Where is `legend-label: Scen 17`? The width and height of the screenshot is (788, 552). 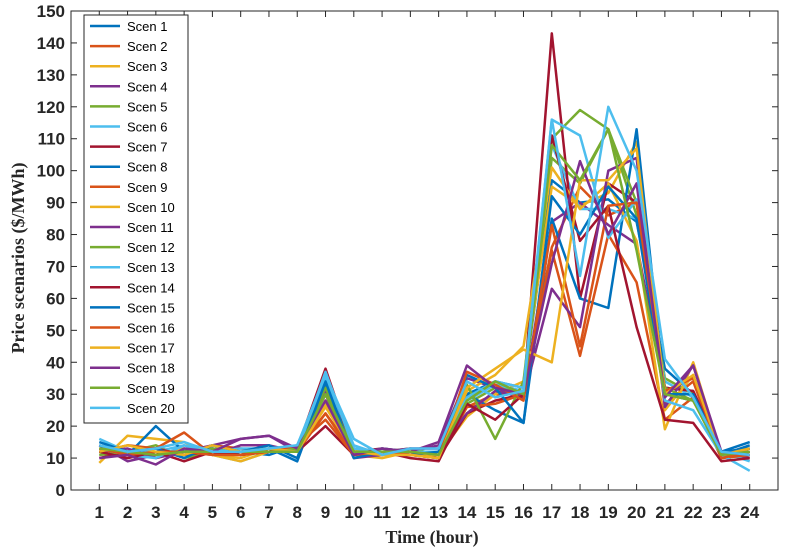
legend-label: Scen 17 is located at coordinates (151, 348).